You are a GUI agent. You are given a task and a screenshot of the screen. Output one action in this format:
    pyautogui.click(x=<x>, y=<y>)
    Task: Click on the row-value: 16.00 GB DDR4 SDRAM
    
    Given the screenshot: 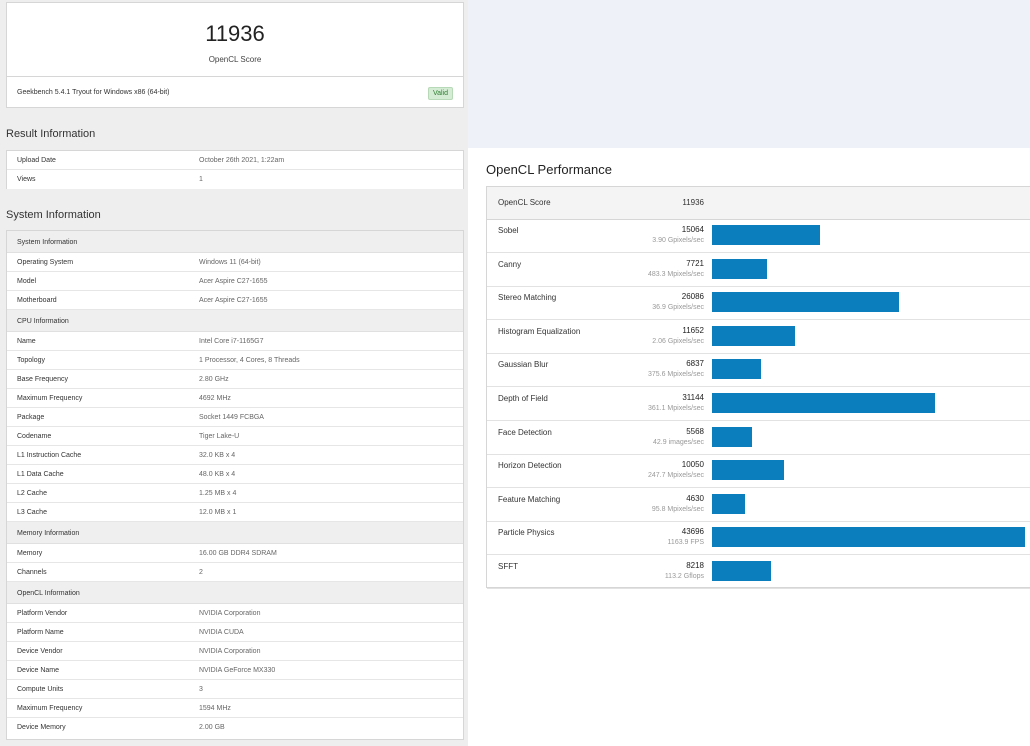 What is the action you would take?
    pyautogui.click(x=238, y=553)
    